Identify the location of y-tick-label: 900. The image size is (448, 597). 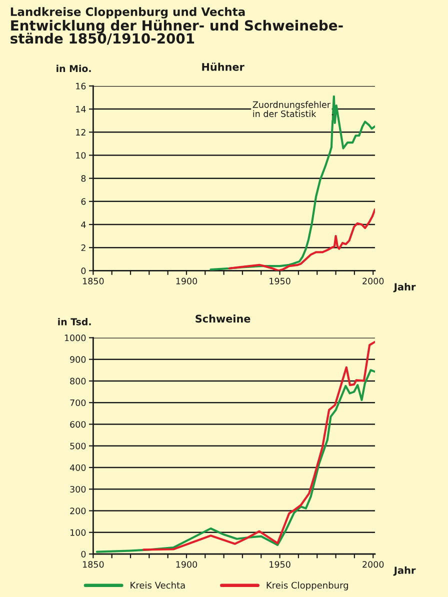
(78, 359).